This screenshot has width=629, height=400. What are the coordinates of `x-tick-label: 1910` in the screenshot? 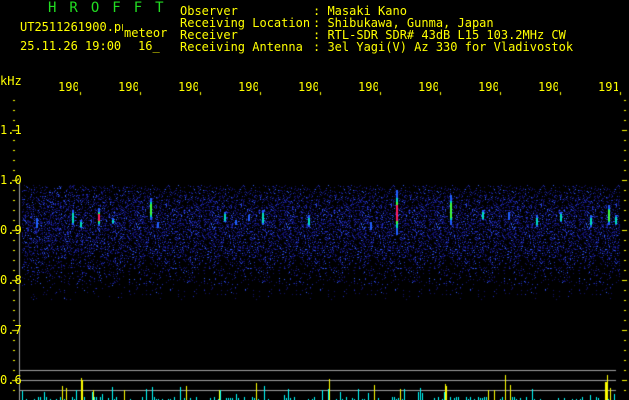 It's located at (608, 87).